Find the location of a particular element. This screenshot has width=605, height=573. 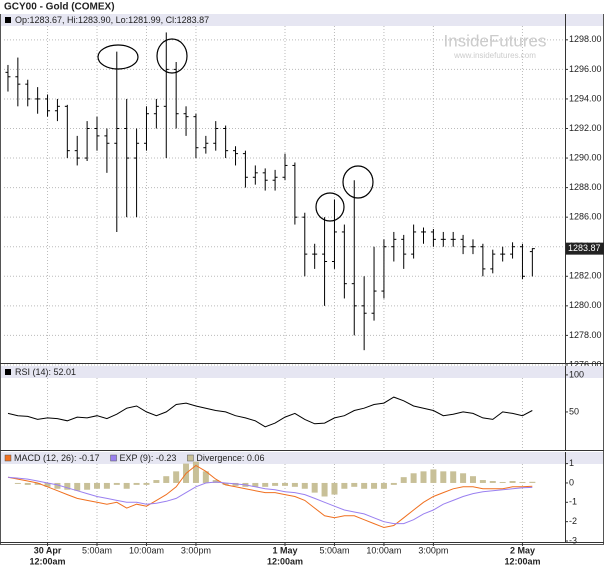

y-tick-label: 1298.00 is located at coordinates (585, 39).